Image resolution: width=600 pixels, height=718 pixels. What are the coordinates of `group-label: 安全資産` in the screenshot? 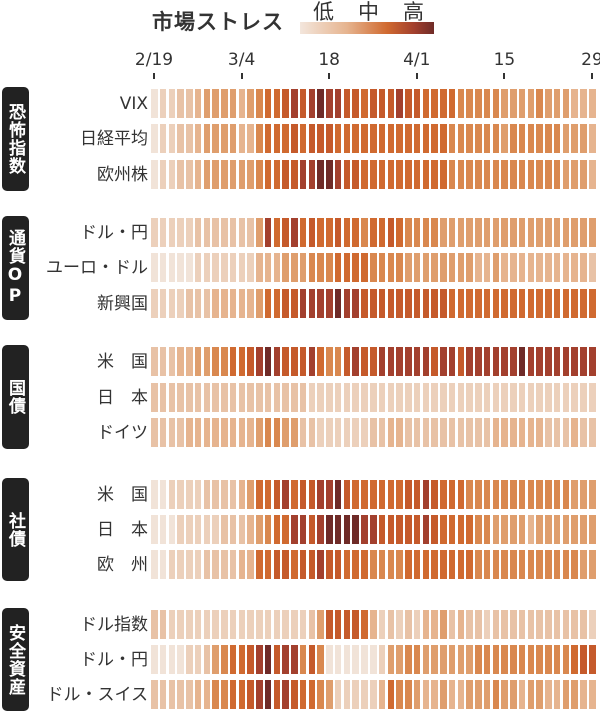 It's located at (15, 659).